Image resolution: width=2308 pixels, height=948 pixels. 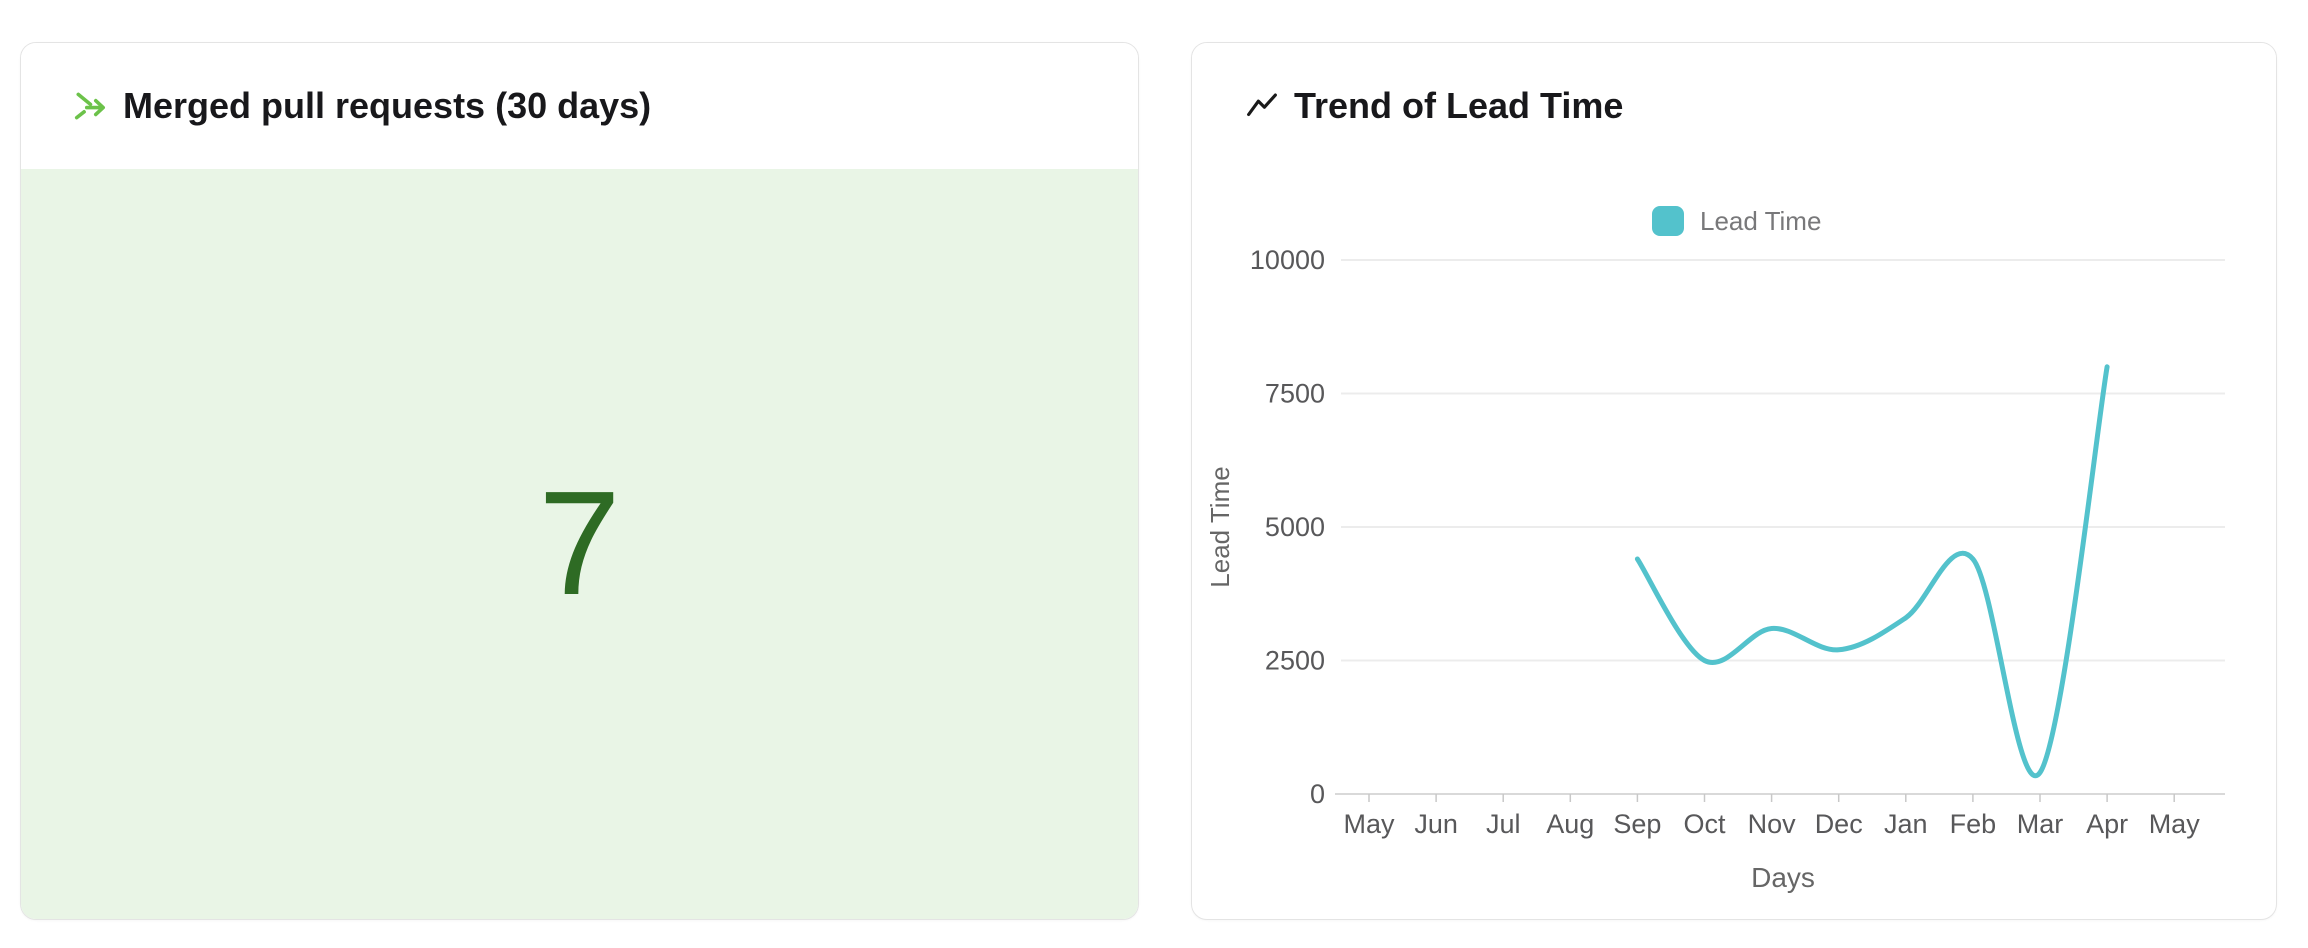 I want to click on svg-text: Aug, so click(x=1570, y=824).